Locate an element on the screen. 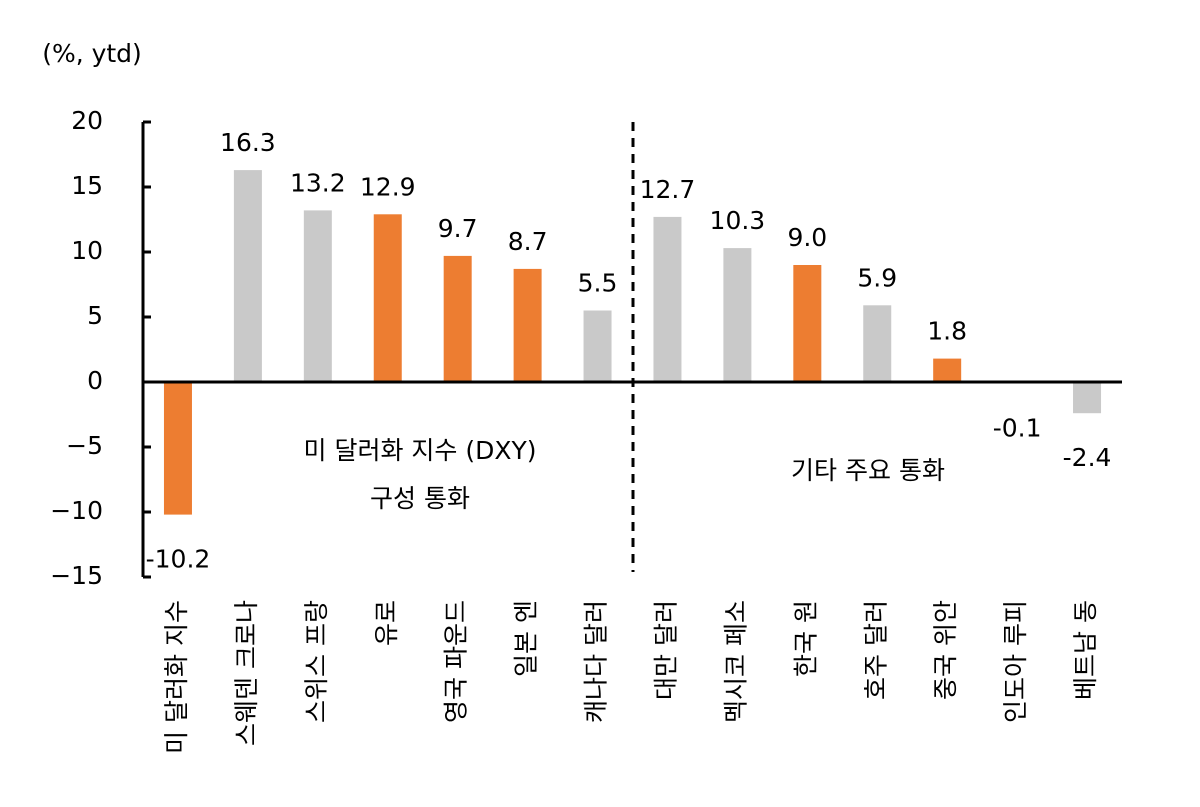 This screenshot has width=1200, height=807. data-label: 9.7 is located at coordinates (458, 228).